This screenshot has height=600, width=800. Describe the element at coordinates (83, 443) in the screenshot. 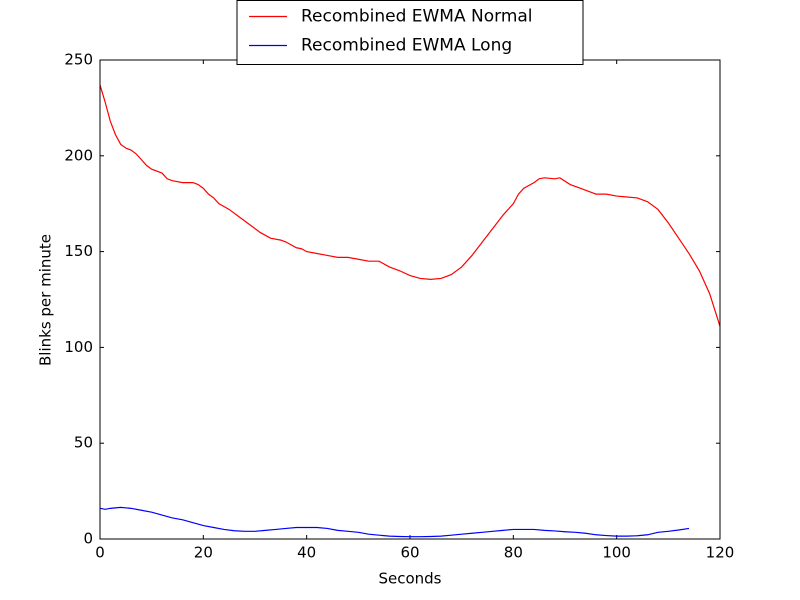

I see `y-tick-label: 50` at that location.